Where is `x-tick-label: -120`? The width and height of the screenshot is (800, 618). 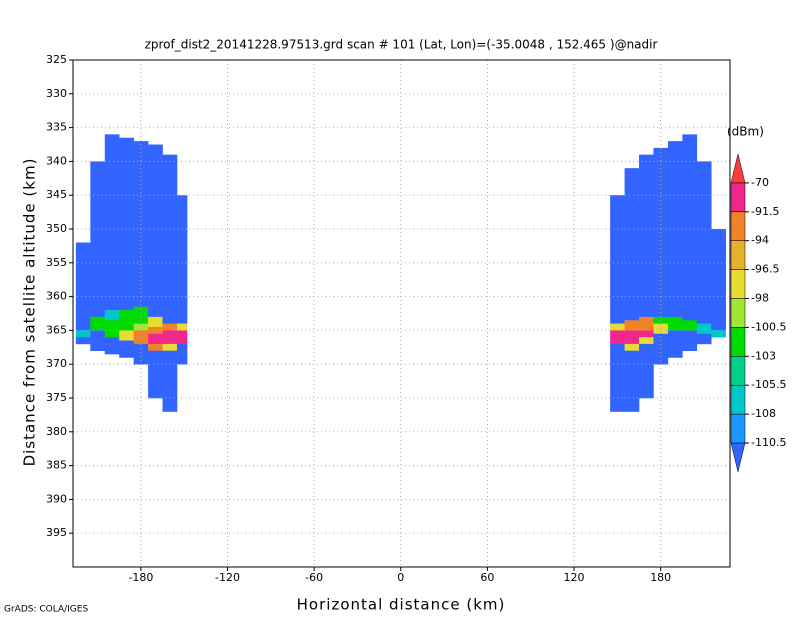
x-tick-label: -120 is located at coordinates (227, 577).